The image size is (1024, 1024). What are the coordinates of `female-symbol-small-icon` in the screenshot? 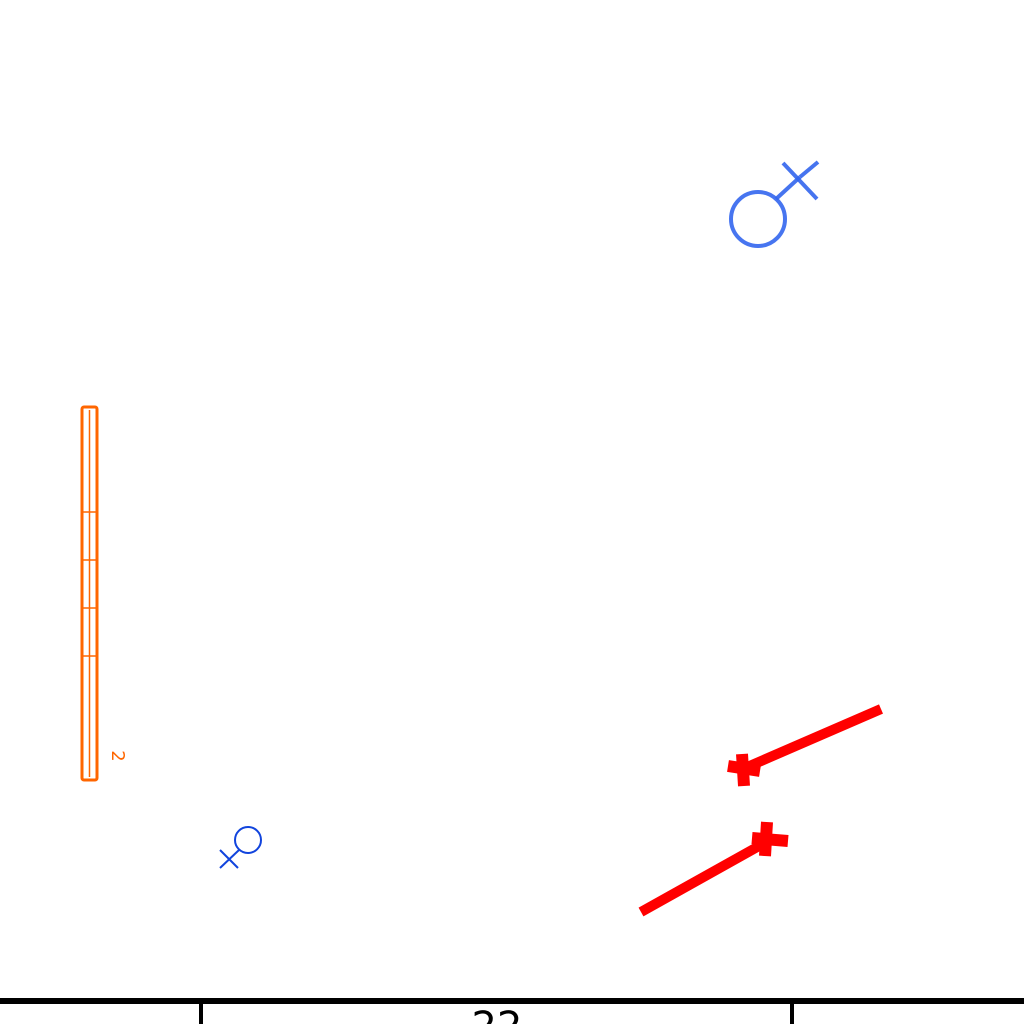 It's located at (240, 847).